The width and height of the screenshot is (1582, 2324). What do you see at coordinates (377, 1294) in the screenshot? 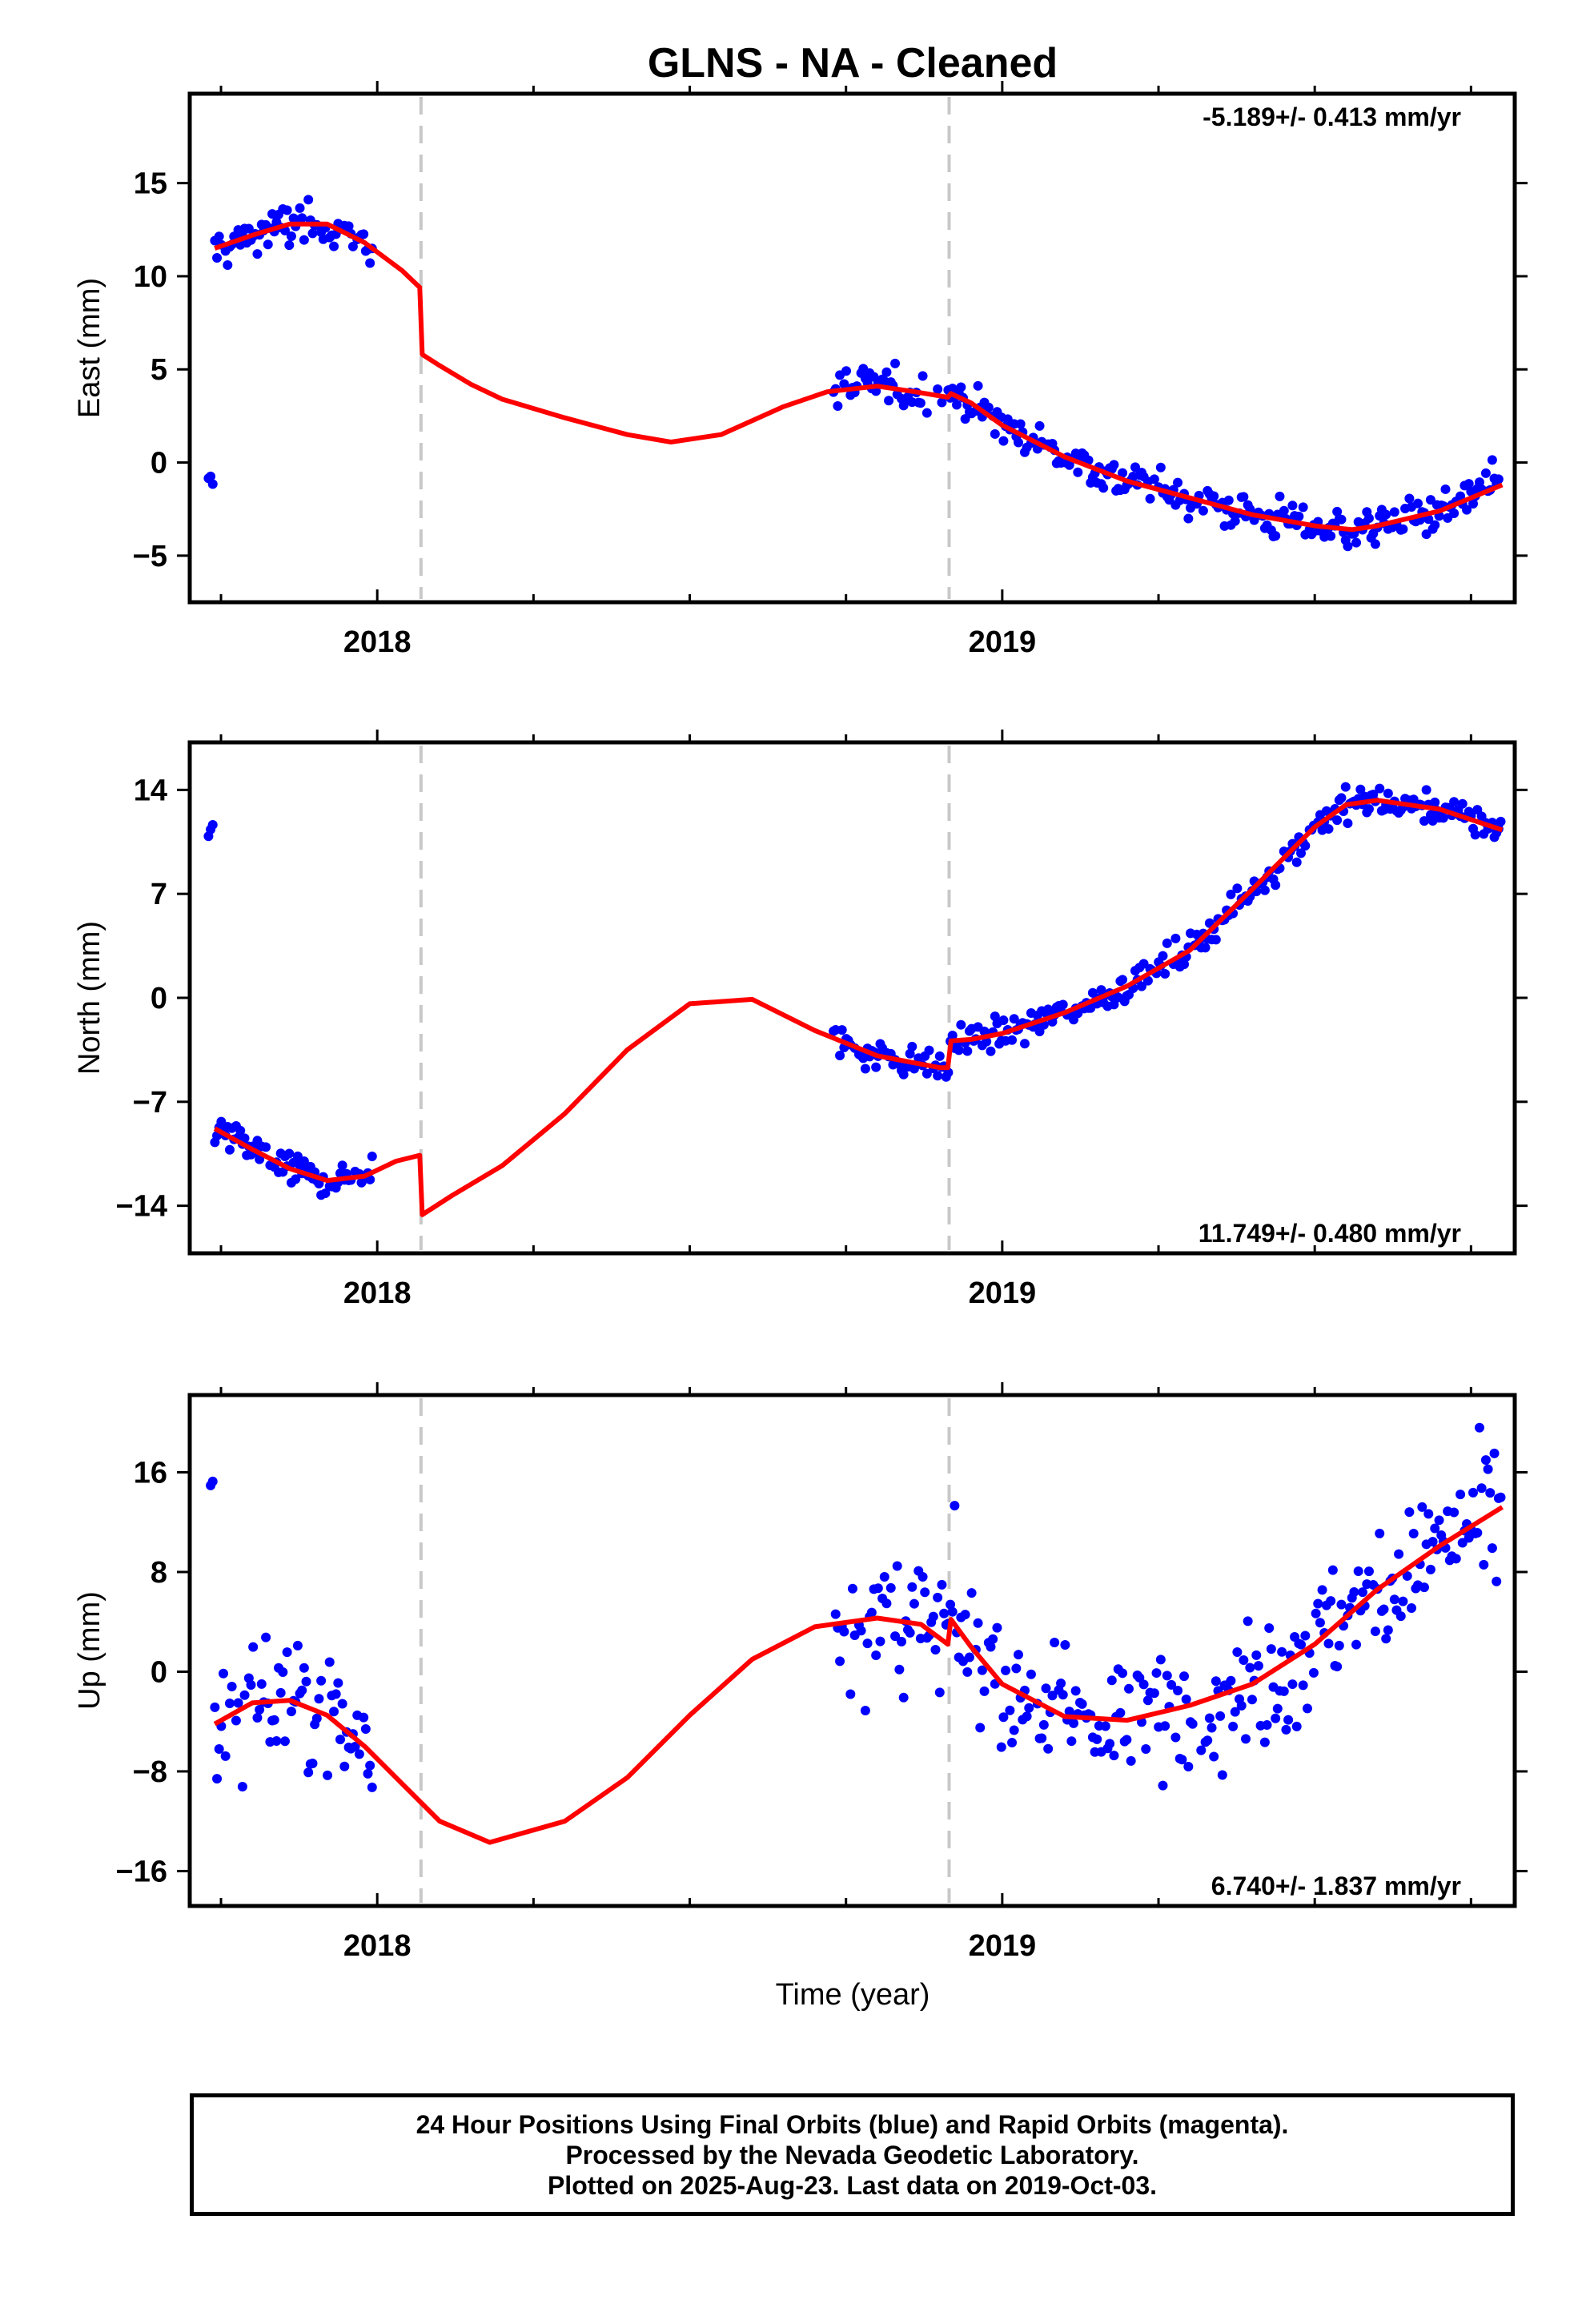
I see `north-x-tick-label: 2018` at bounding box center [377, 1294].